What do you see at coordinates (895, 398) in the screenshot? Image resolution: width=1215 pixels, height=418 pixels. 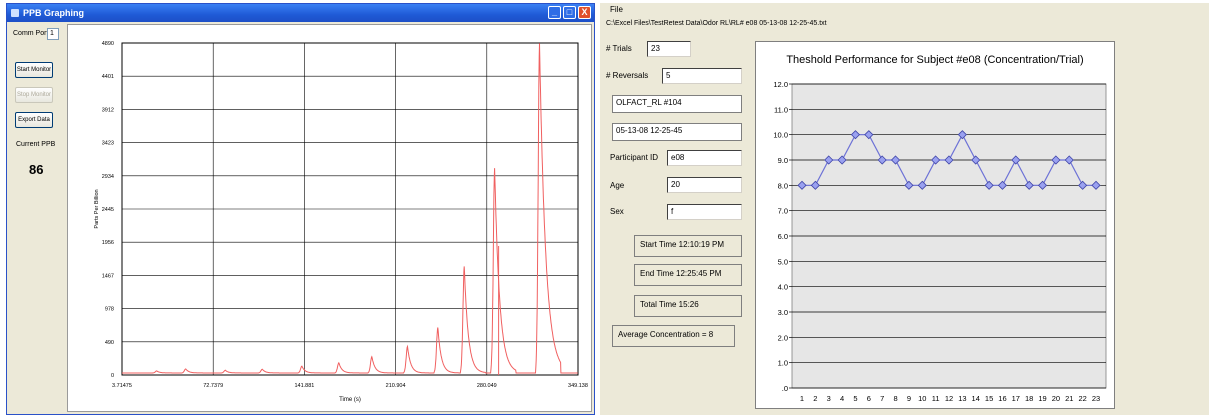 I see `x-tick-label: 8` at bounding box center [895, 398].